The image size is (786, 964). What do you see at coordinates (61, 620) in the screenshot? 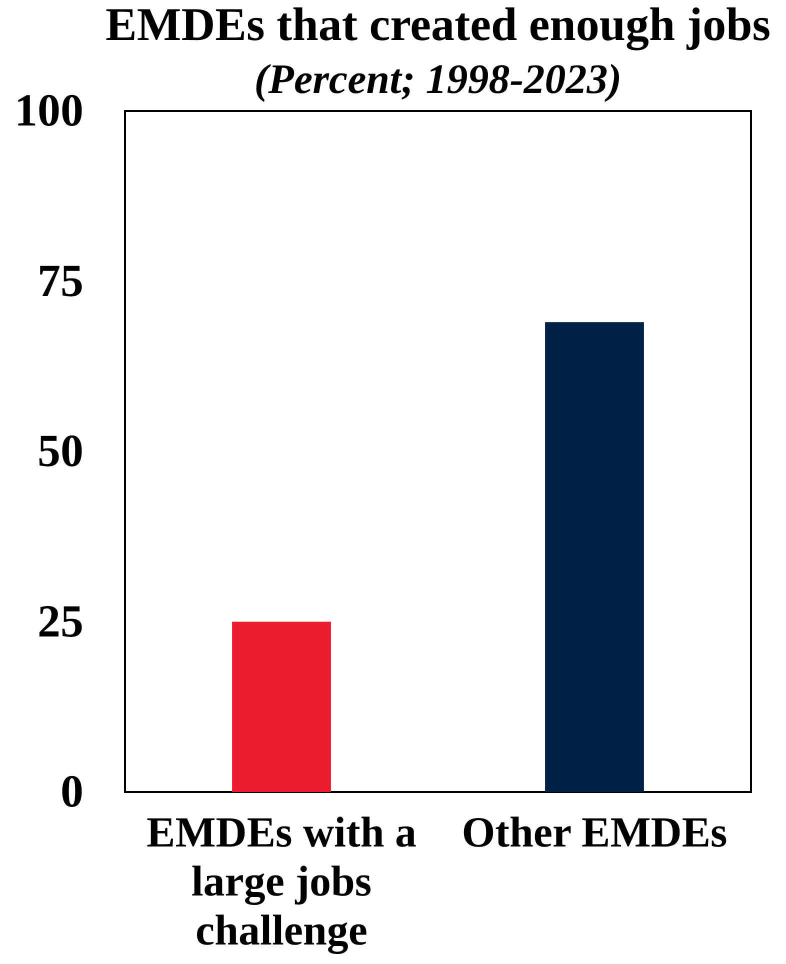
I see `y-tick-label: 25` at bounding box center [61, 620].